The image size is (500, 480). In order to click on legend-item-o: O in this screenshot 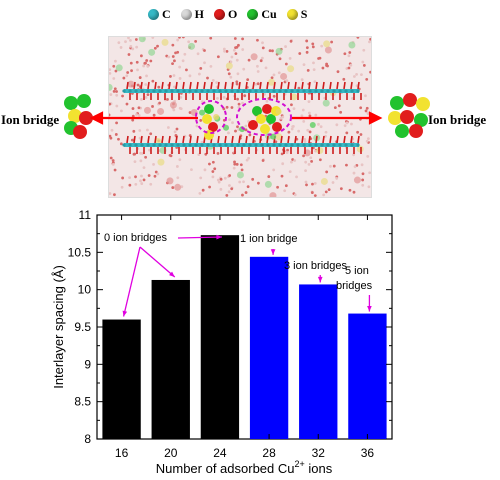, I will do `click(225, 14)`.